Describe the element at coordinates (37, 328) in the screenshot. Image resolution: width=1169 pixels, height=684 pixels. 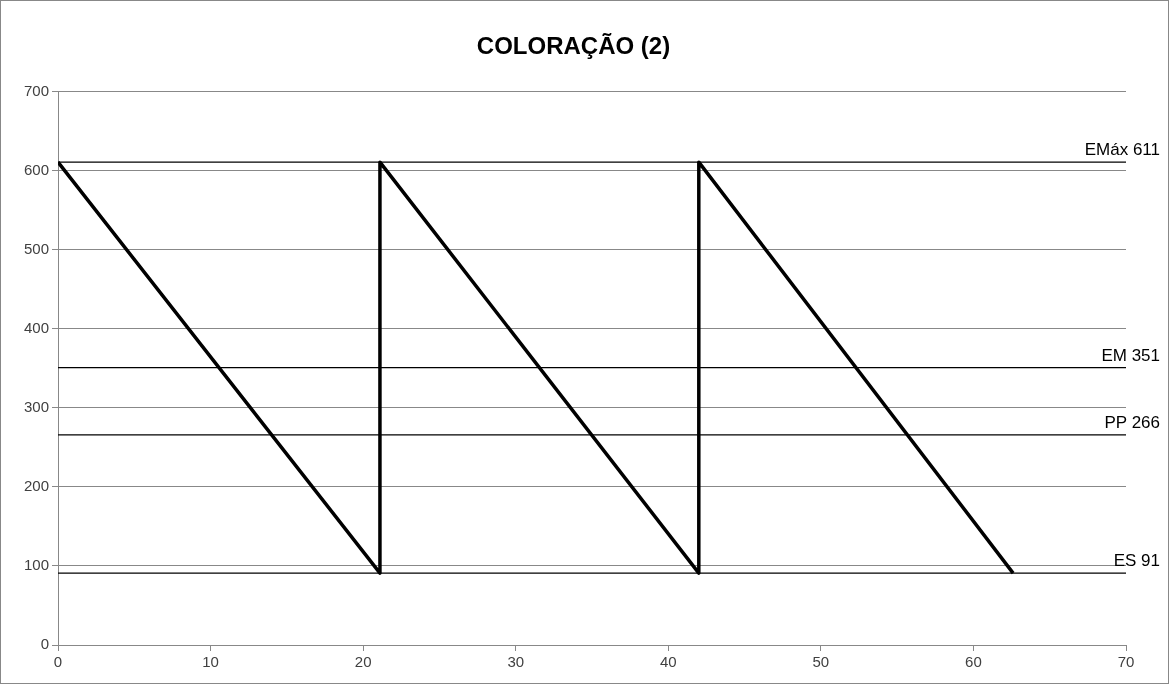
I see `y-tick-label: 400` at that location.